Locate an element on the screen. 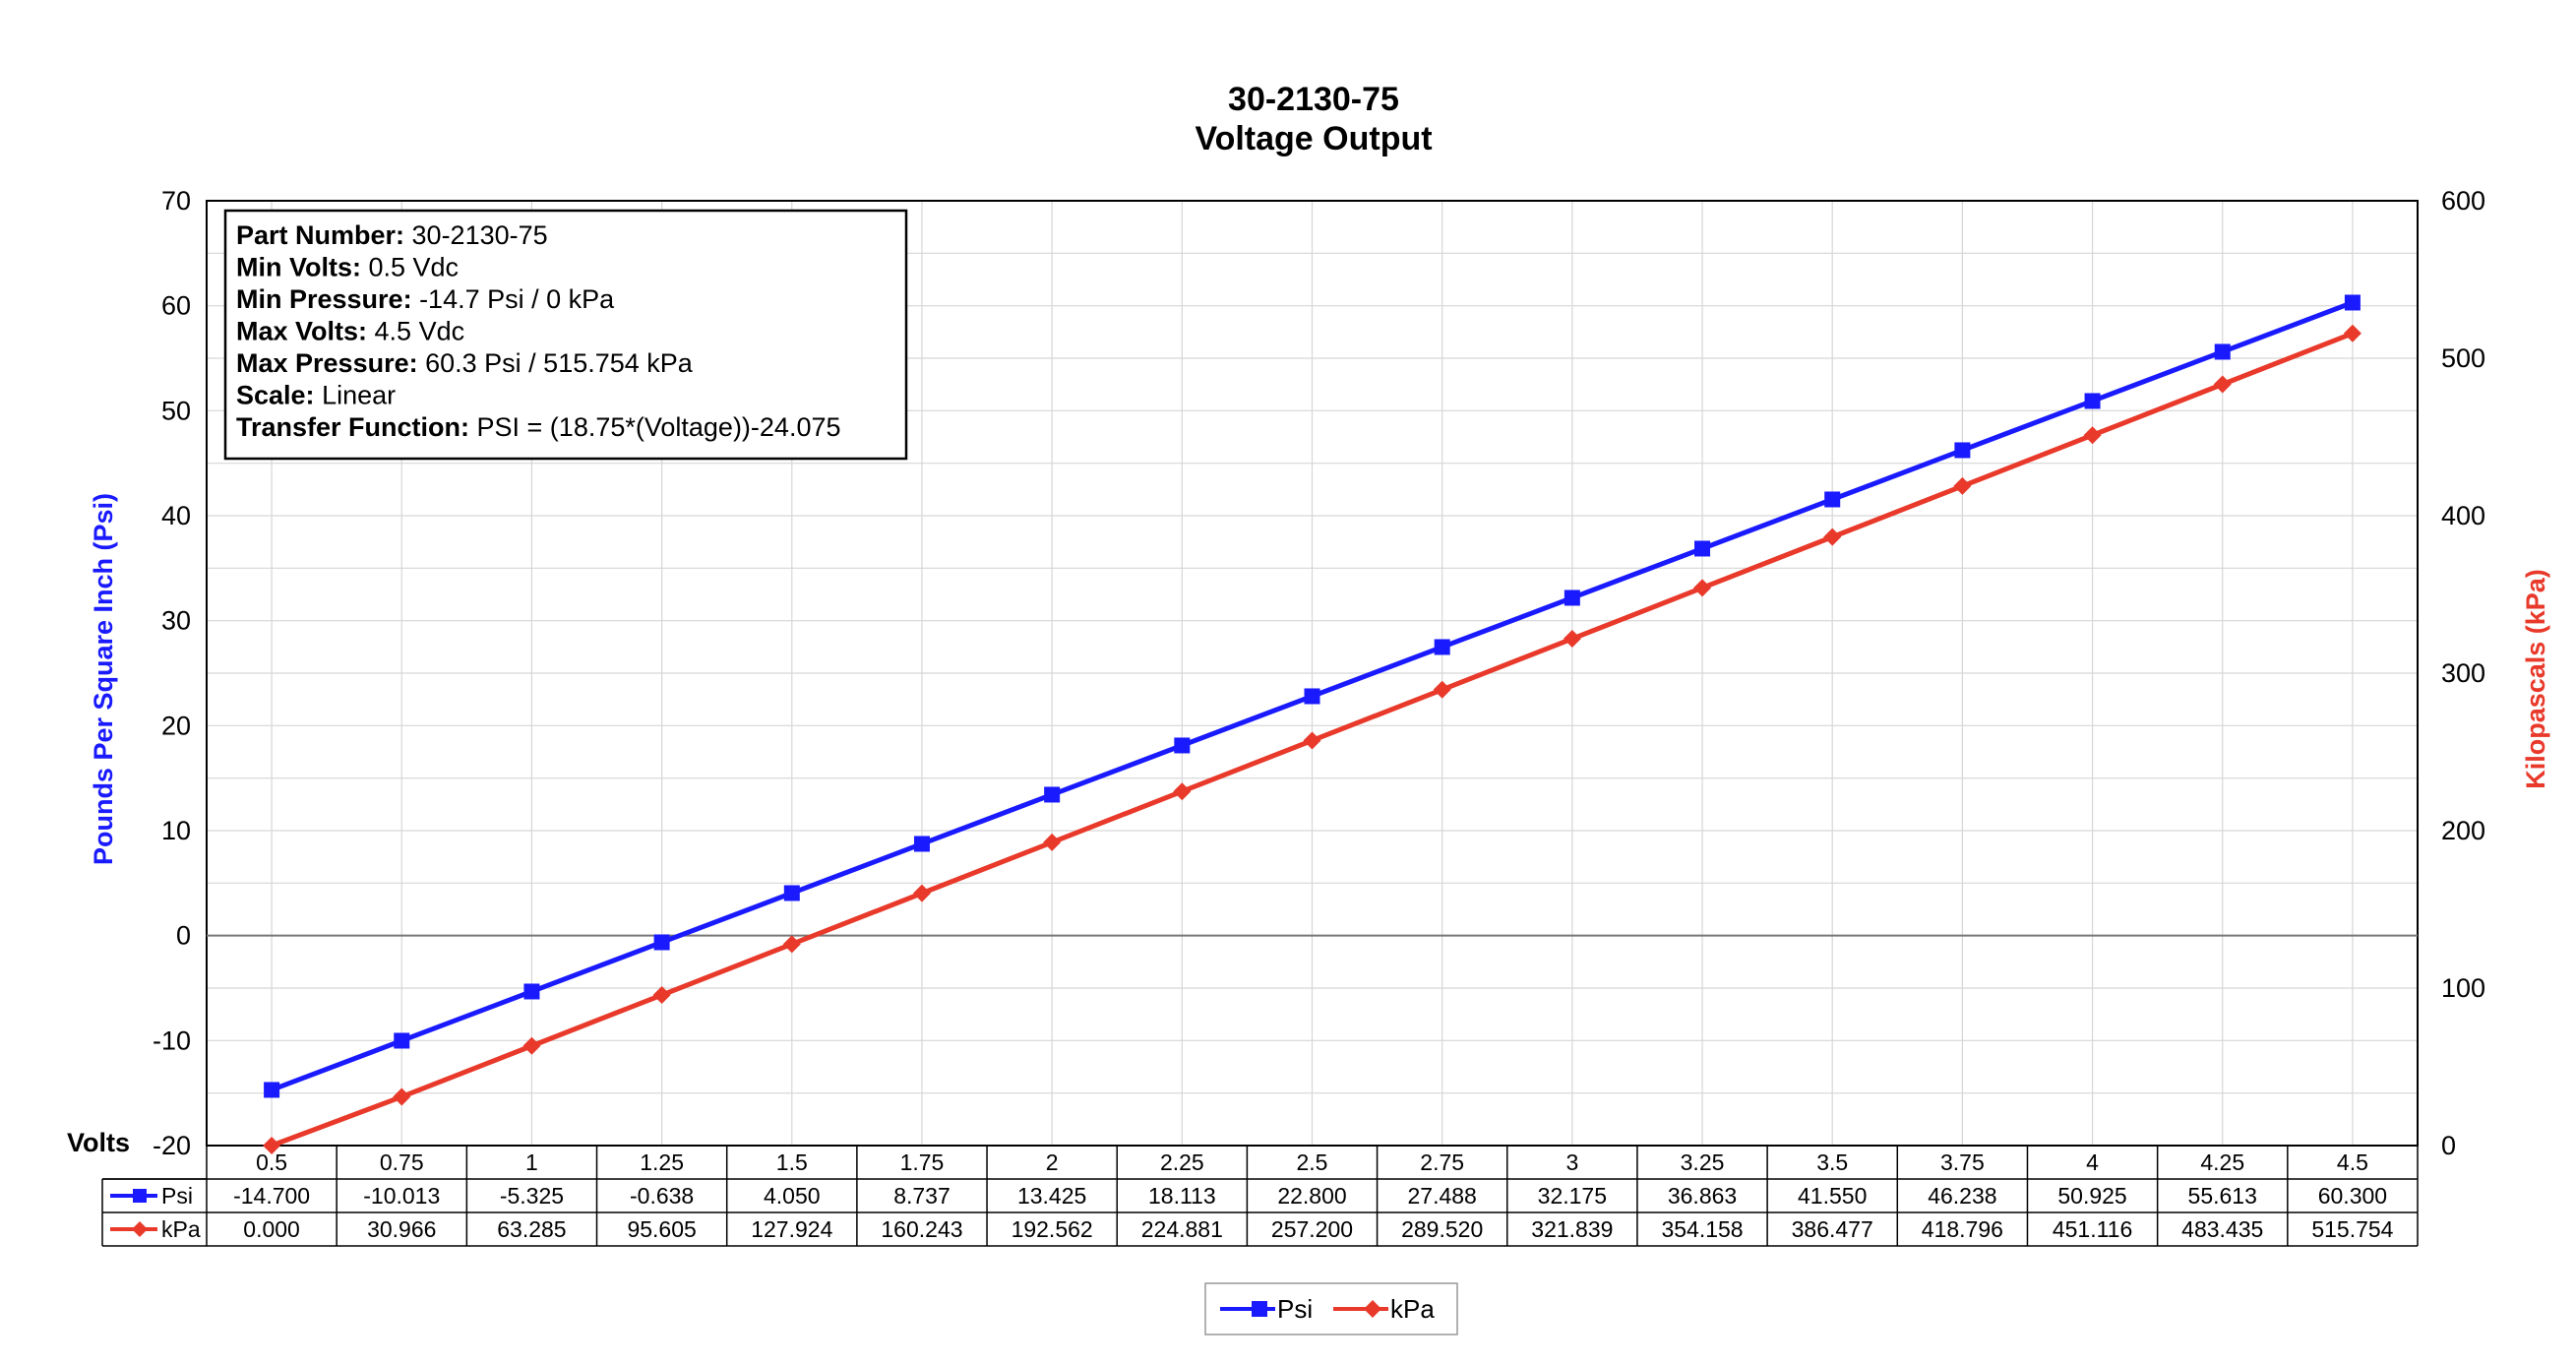 The width and height of the screenshot is (2576, 1366). x-tick-label: 2 is located at coordinates (1052, 1162).